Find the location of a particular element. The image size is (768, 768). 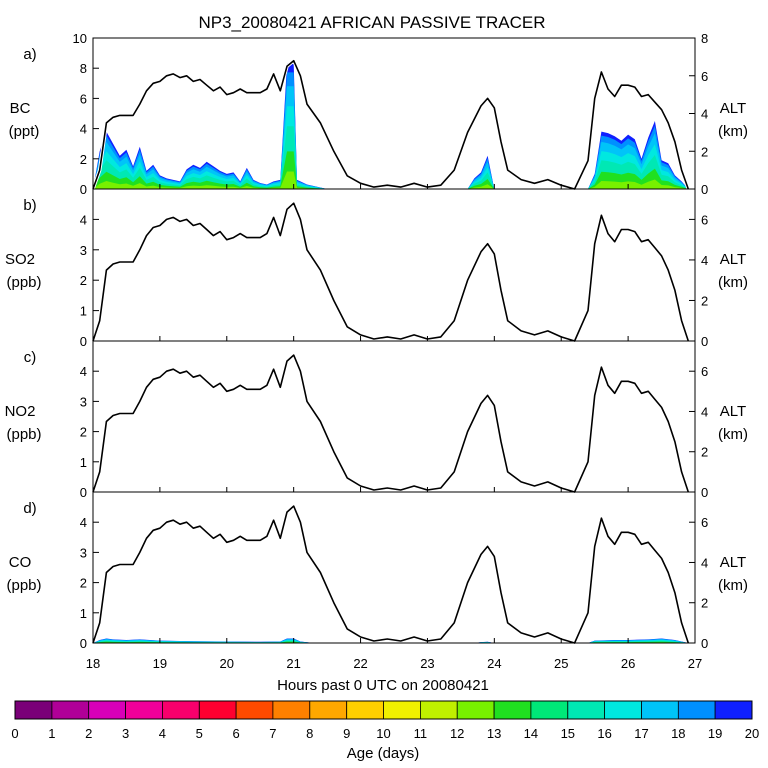

x-tick-label: 20 is located at coordinates (227, 663).